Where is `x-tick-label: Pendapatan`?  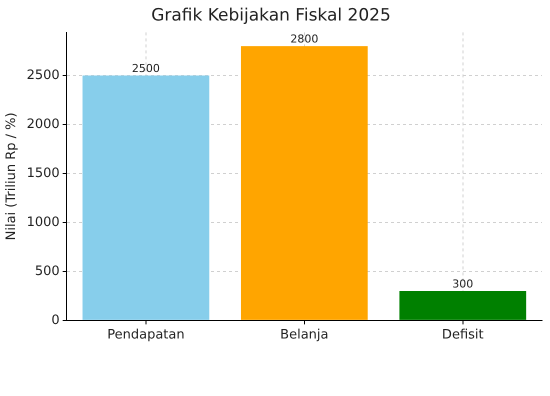
x-tick-label: Pendapatan is located at coordinates (146, 335).